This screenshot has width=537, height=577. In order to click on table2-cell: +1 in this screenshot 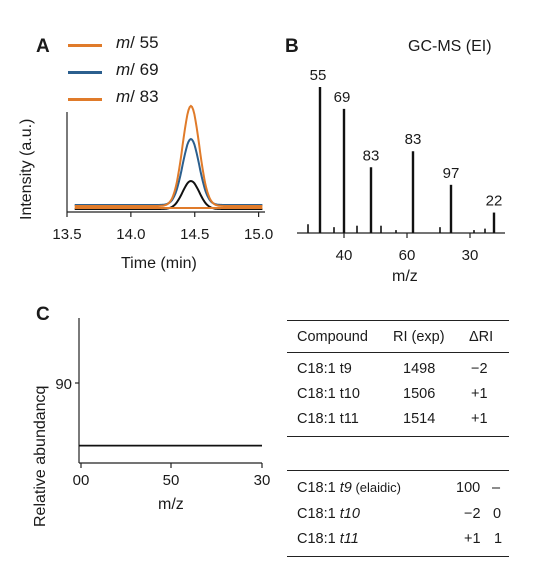, I will do `click(472, 539)`.